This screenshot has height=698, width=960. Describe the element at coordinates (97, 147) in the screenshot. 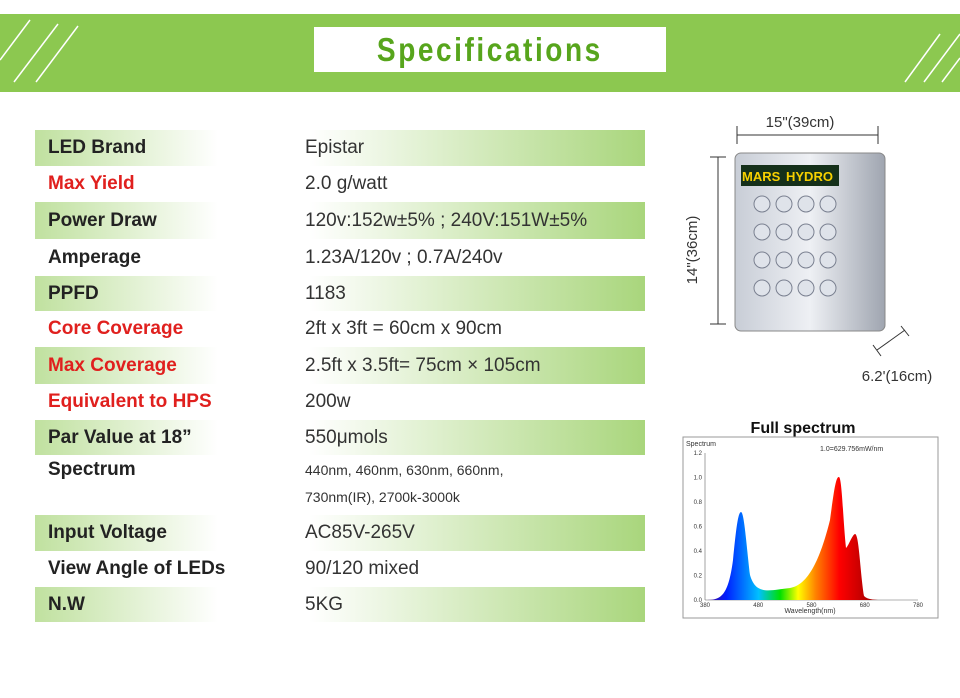

I see `spec-label: LED Brand` at that location.